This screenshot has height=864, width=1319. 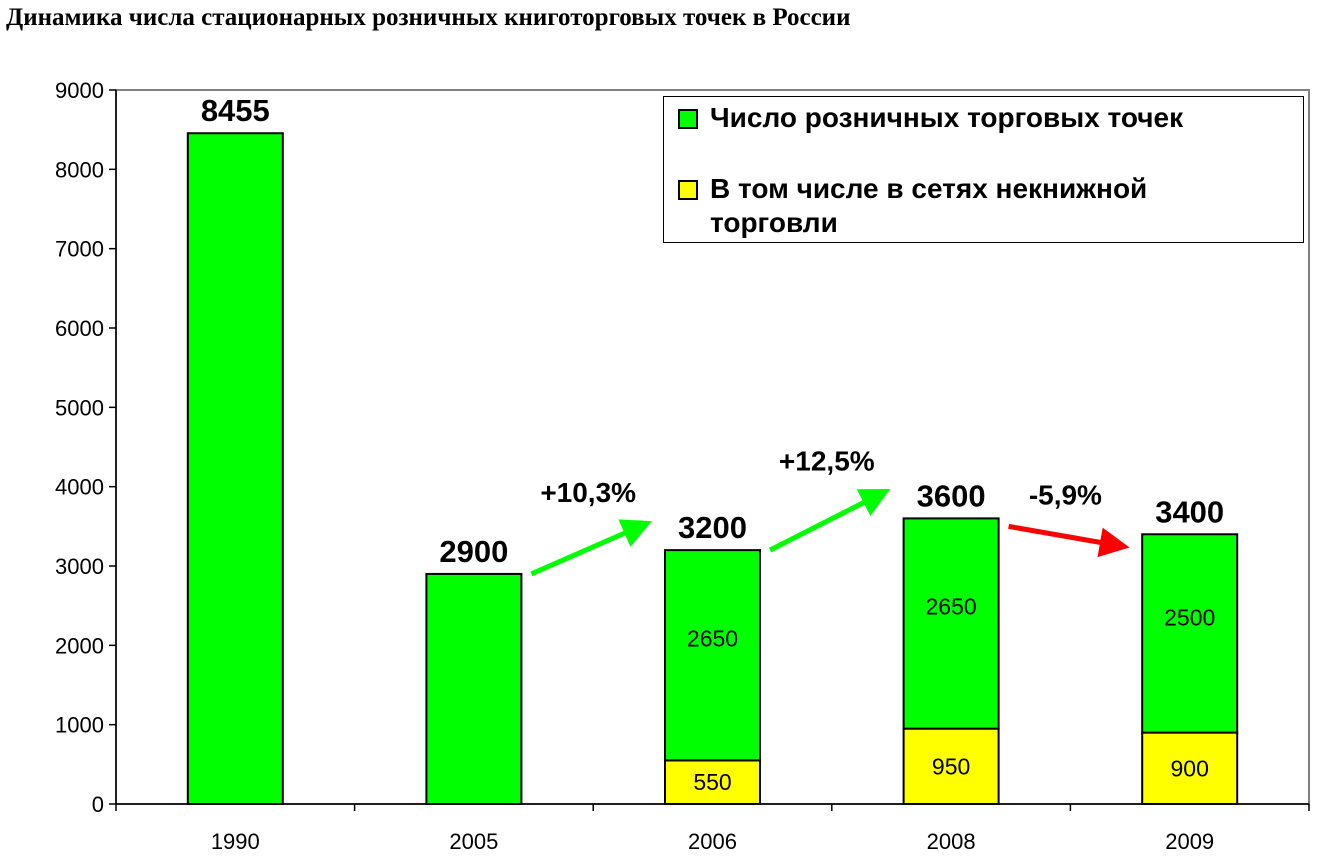 What do you see at coordinates (712, 782) in the screenshot?
I see `bar-value-label: 550` at bounding box center [712, 782].